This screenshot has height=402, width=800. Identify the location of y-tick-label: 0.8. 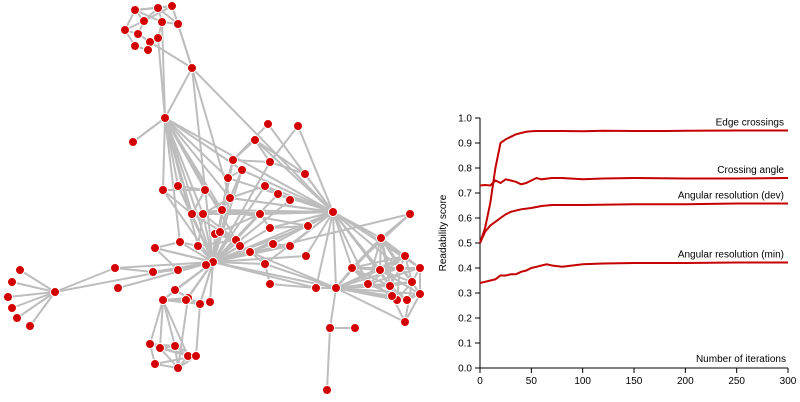
(465, 169).